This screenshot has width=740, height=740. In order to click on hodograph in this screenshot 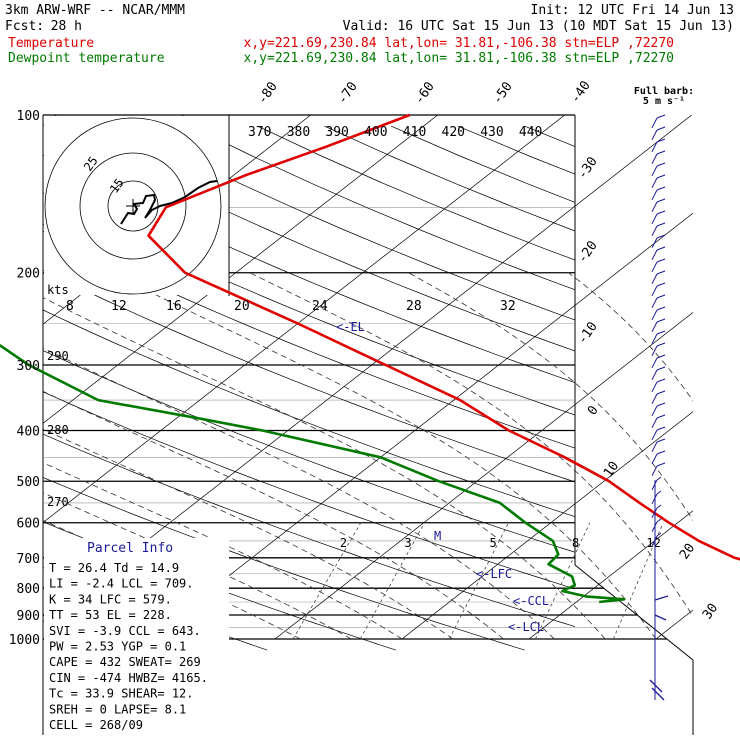, I will do `click(137, 205)`.